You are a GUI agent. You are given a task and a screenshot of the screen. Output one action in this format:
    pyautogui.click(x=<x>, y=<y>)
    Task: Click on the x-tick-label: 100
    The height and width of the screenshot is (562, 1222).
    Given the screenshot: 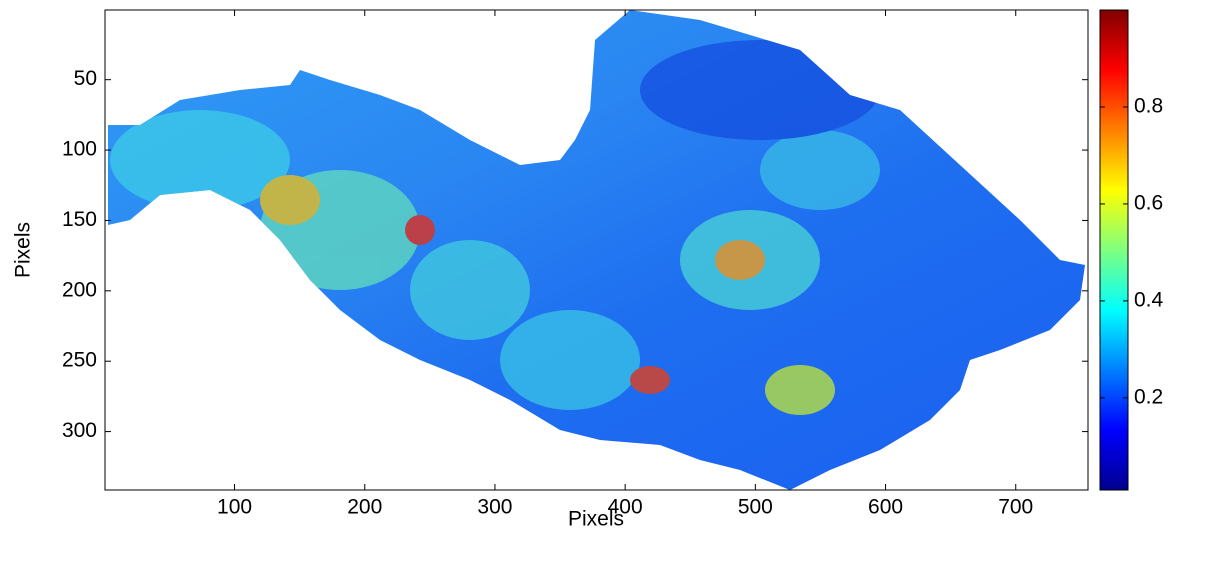 What is the action you would take?
    pyautogui.click(x=234, y=507)
    